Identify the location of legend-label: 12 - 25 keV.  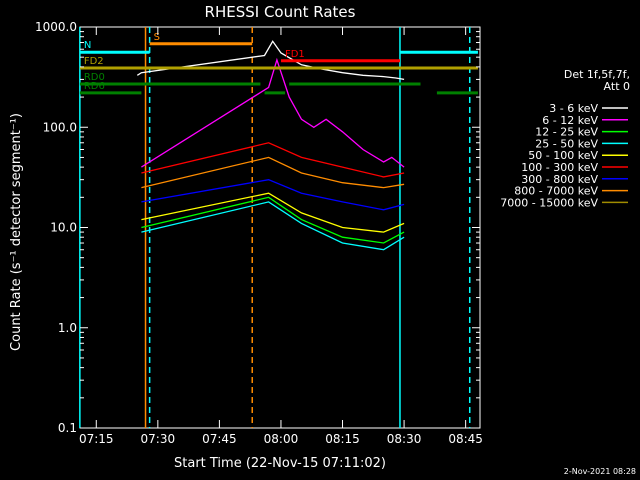
(566, 132).